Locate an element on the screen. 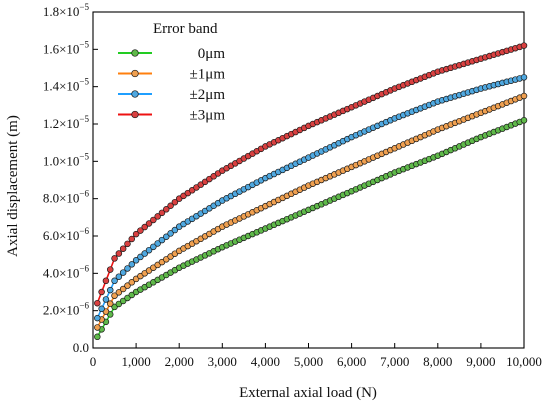 Image resolution: width=550 pixels, height=406 pixels. legend-label: 0μm is located at coordinates (212, 54).